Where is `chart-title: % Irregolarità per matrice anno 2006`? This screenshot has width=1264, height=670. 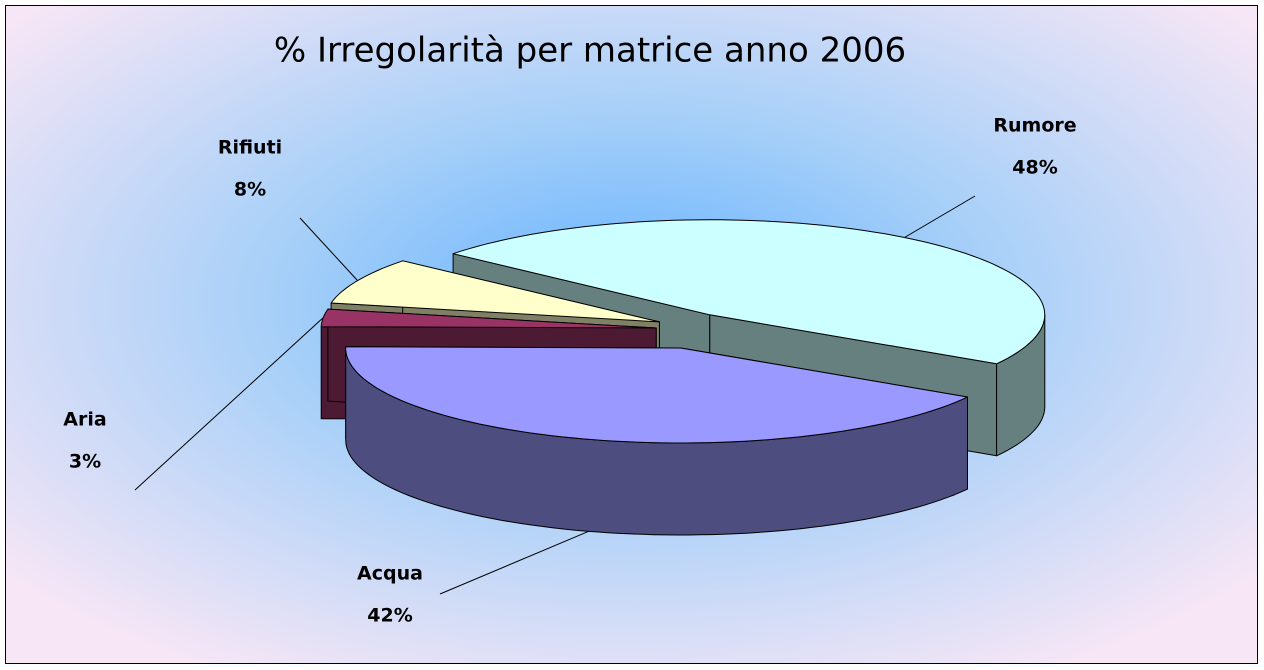
chart-title: % Irregolarità per matrice anno 2006 is located at coordinates (590, 51).